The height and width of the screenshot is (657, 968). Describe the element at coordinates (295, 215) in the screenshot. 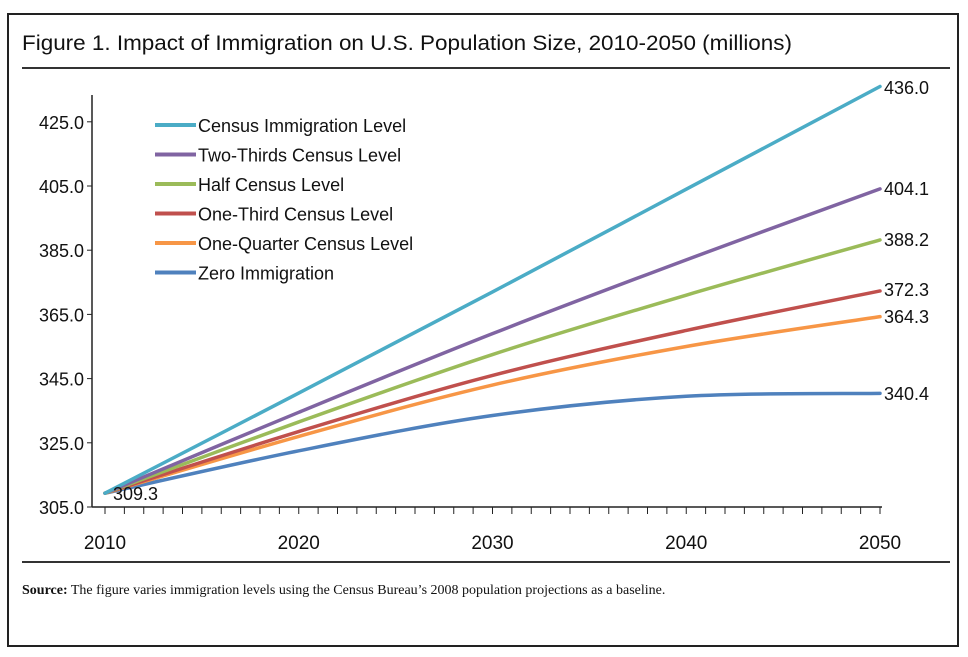

I see `legend-label: One-Third Census Level` at that location.